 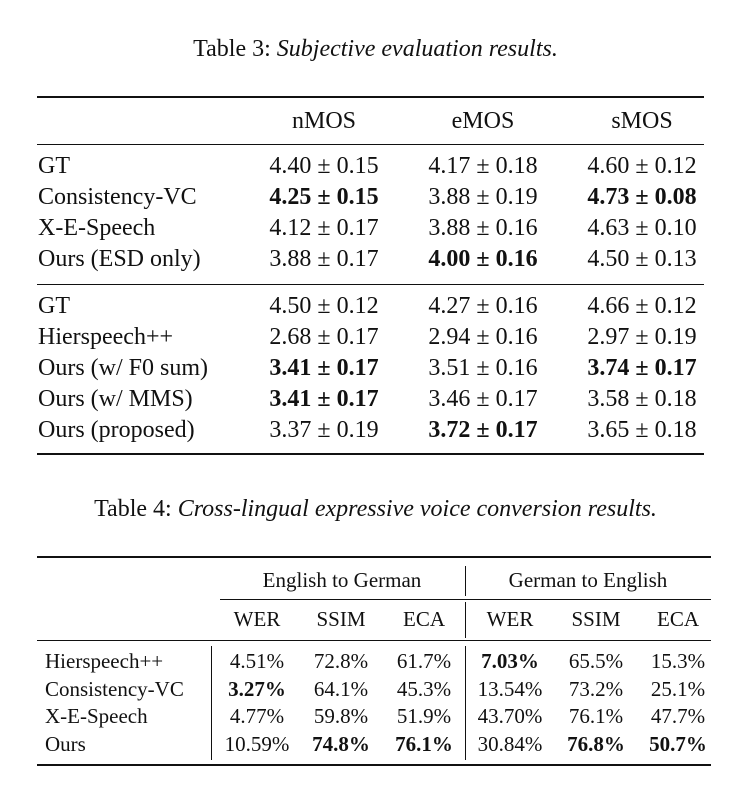 What do you see at coordinates (510, 743) in the screenshot?
I see `table4-cell: 30.84%` at bounding box center [510, 743].